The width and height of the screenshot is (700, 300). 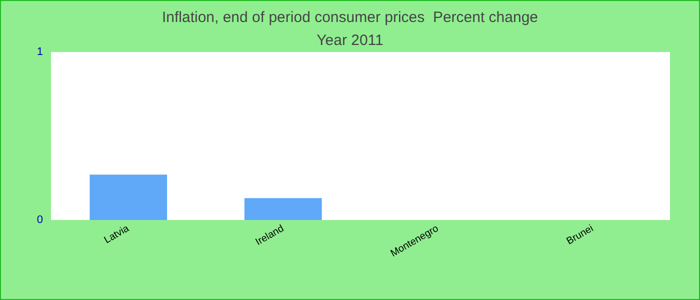 I want to click on x-tick-label: Latvia, so click(x=117, y=234).